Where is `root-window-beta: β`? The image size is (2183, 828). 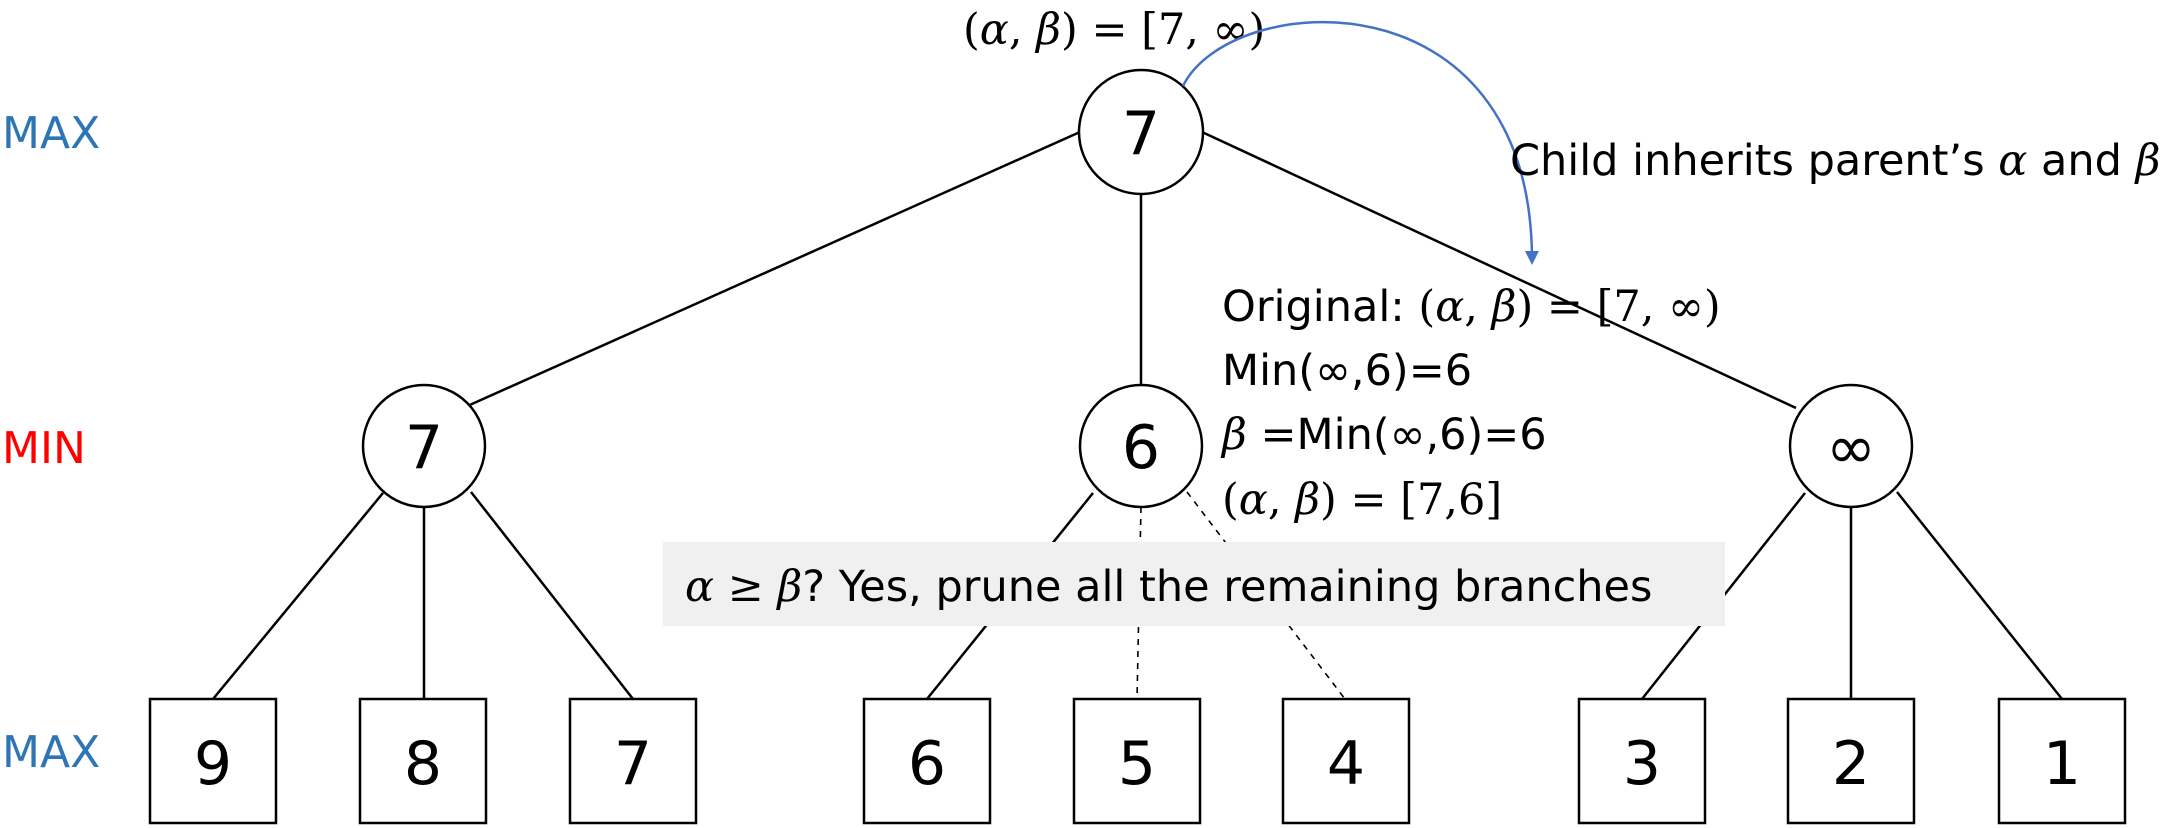
root-window-beta: β is located at coordinates (1047, 30).